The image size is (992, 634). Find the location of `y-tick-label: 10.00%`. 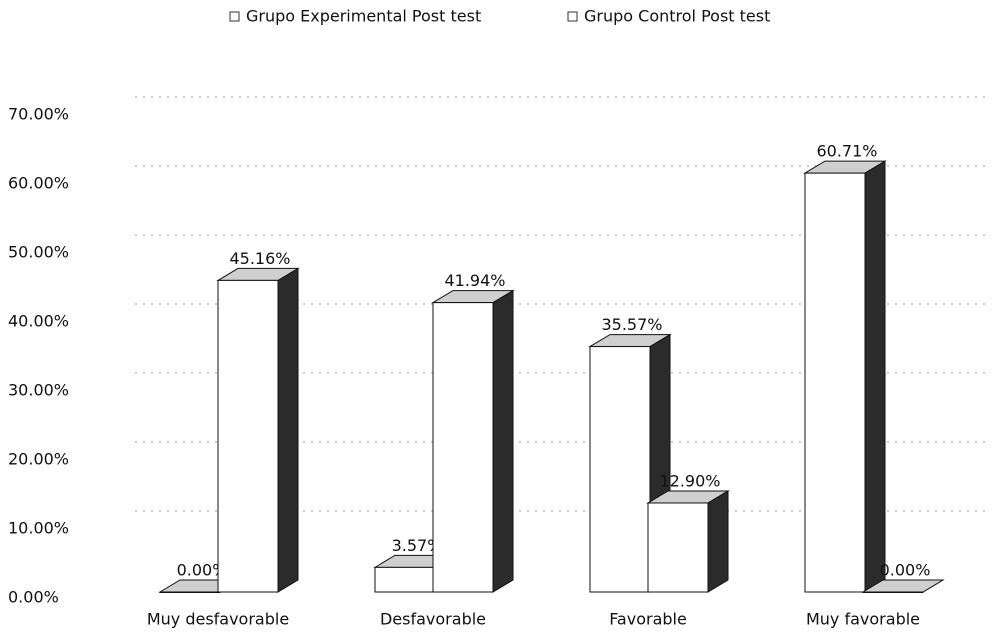

y-tick-label: 10.00% is located at coordinates (38, 528).